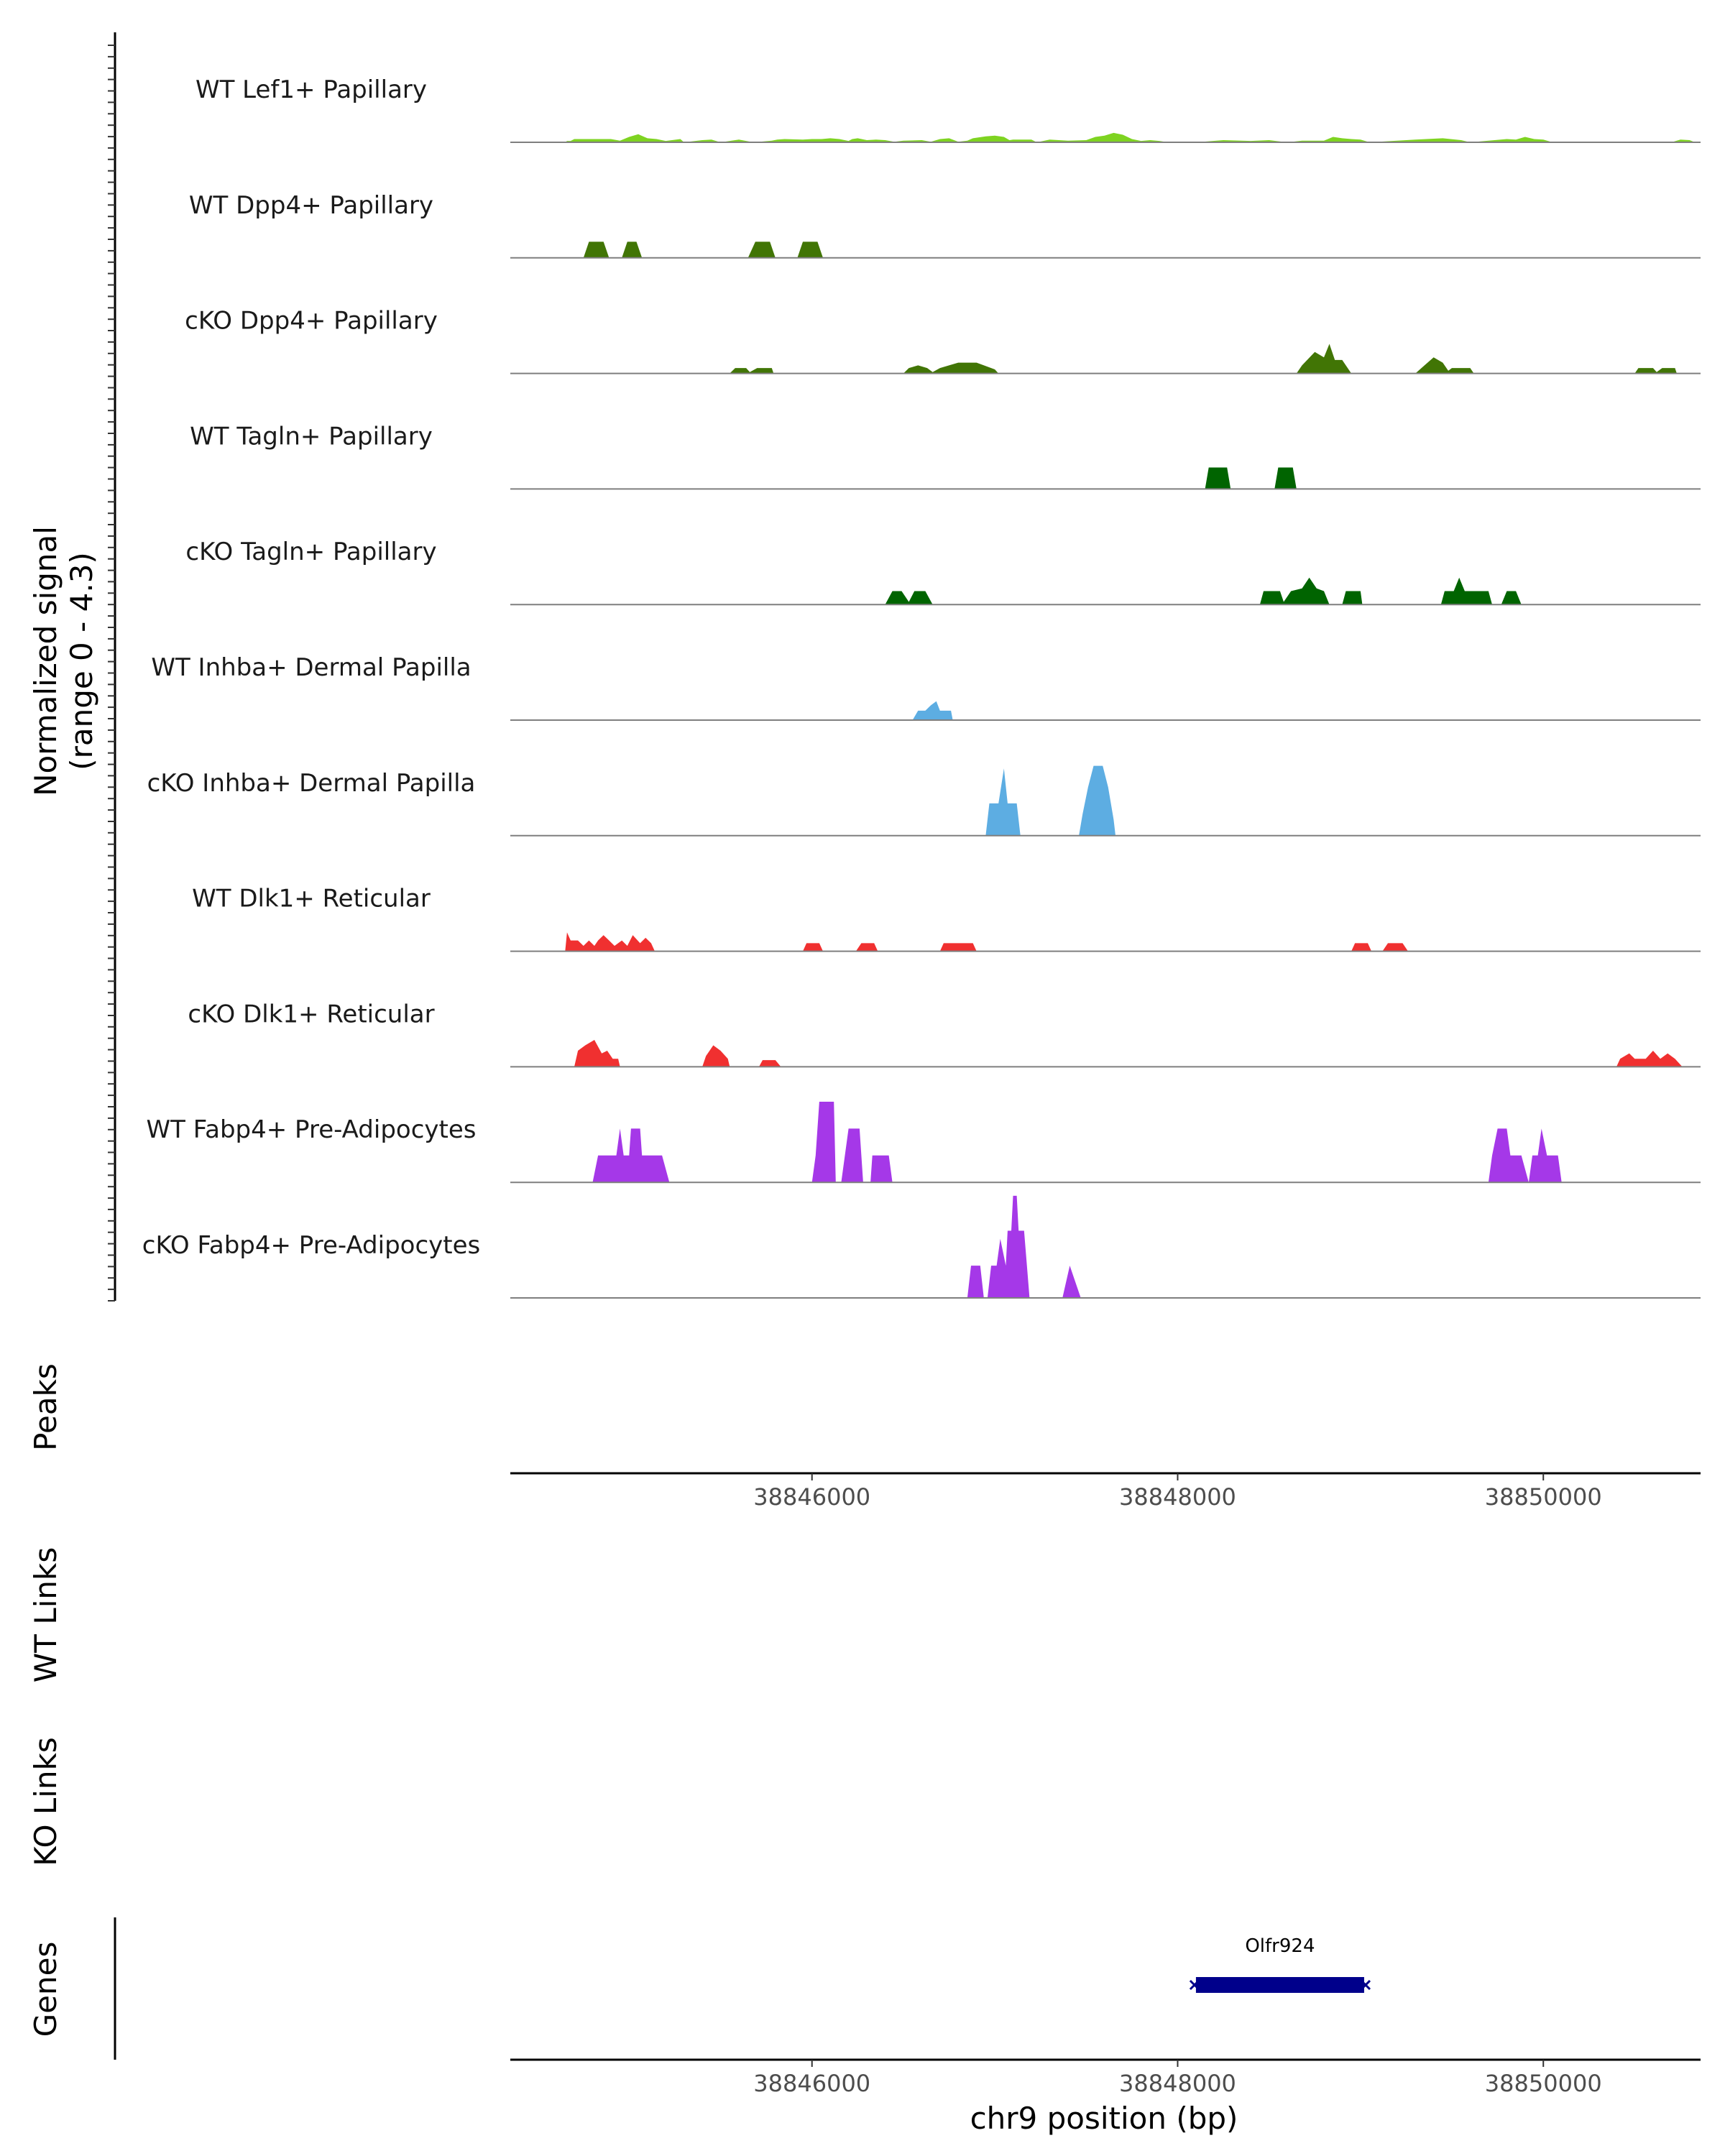  Describe the element at coordinates (1105, 2077) in the screenshot. I see `genes-x-axis: 38846000 38848000 38850000` at that location.